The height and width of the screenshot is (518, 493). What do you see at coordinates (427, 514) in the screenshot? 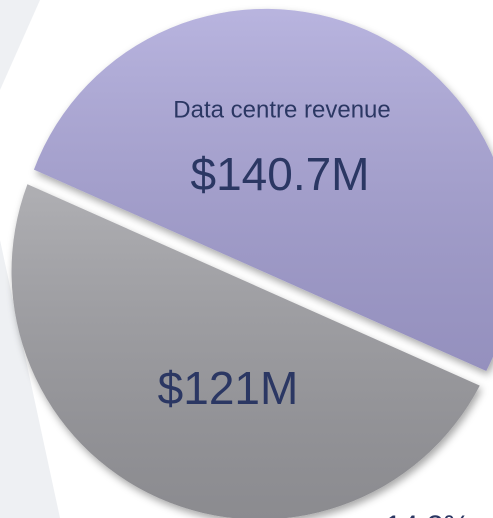
I see `annotation: 14.2%` at bounding box center [427, 514].